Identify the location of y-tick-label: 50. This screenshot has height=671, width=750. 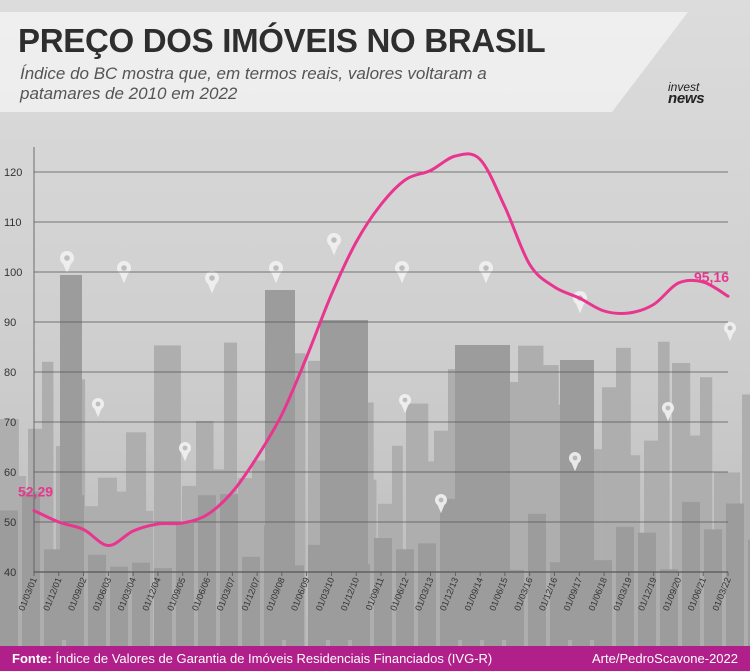
(10, 523).